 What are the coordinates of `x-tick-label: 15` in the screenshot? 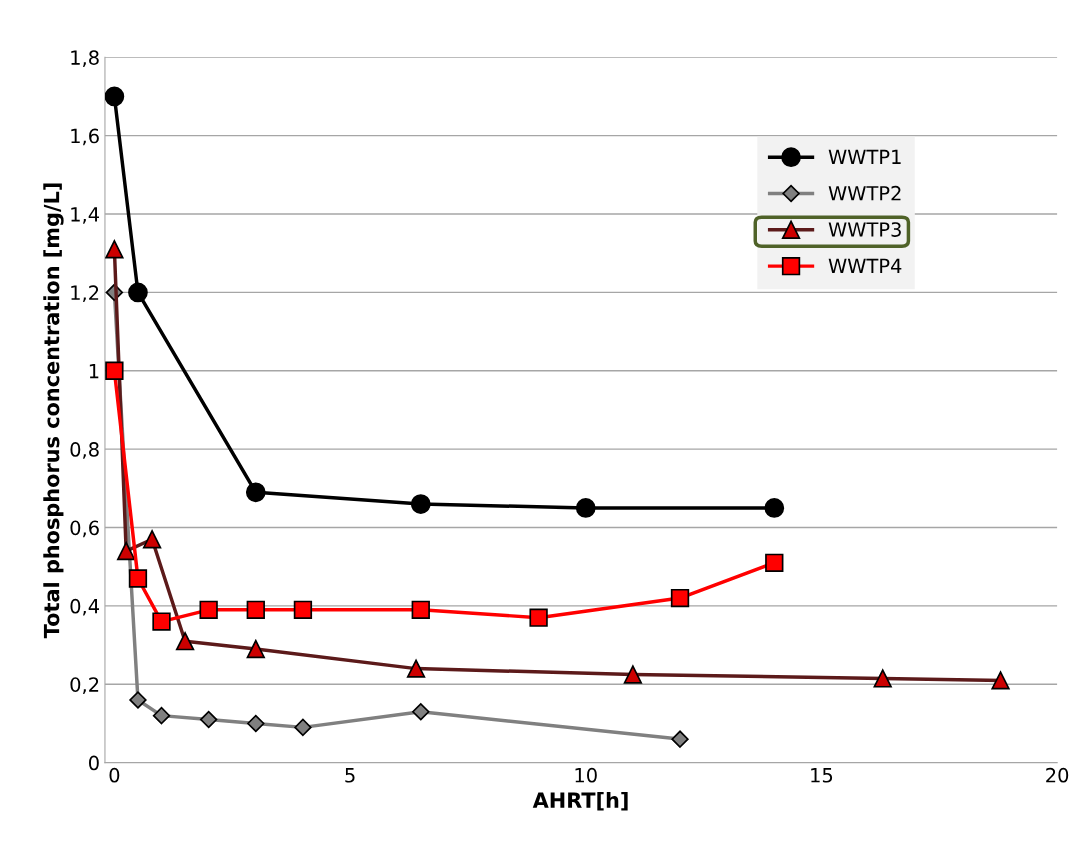 It's located at (822, 775).